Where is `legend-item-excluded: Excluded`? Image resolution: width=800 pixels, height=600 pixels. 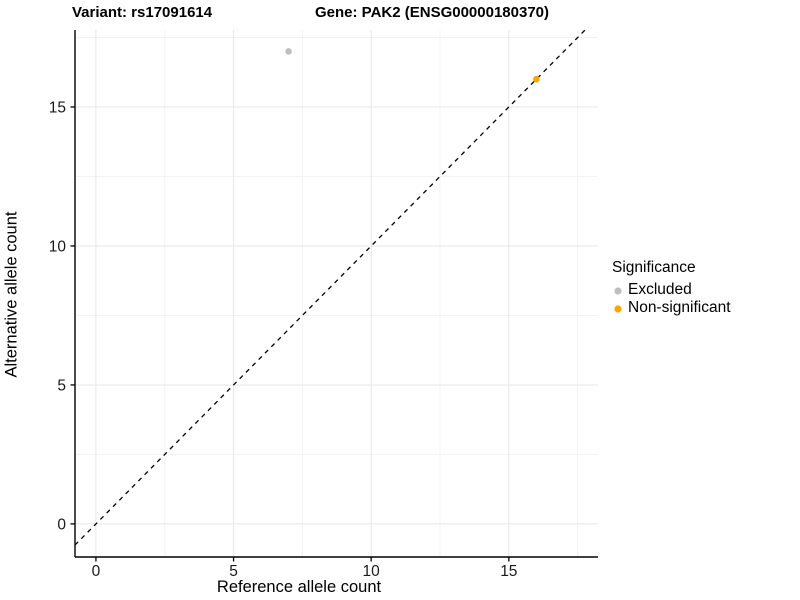
legend-item-excluded: Excluded is located at coordinates (671, 290).